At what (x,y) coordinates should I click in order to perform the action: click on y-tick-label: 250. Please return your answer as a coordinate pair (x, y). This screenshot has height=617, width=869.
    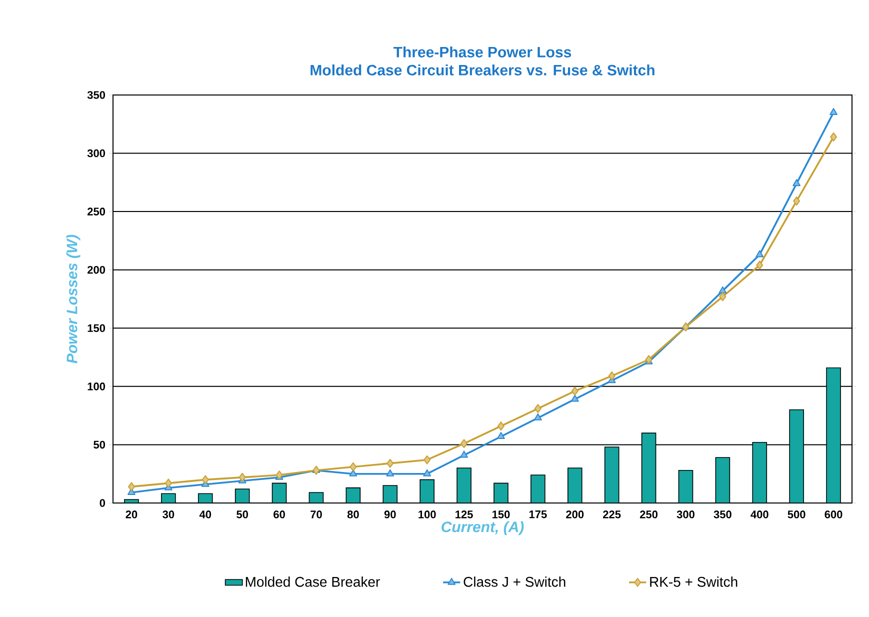
    Looking at the image, I should click on (97, 212).